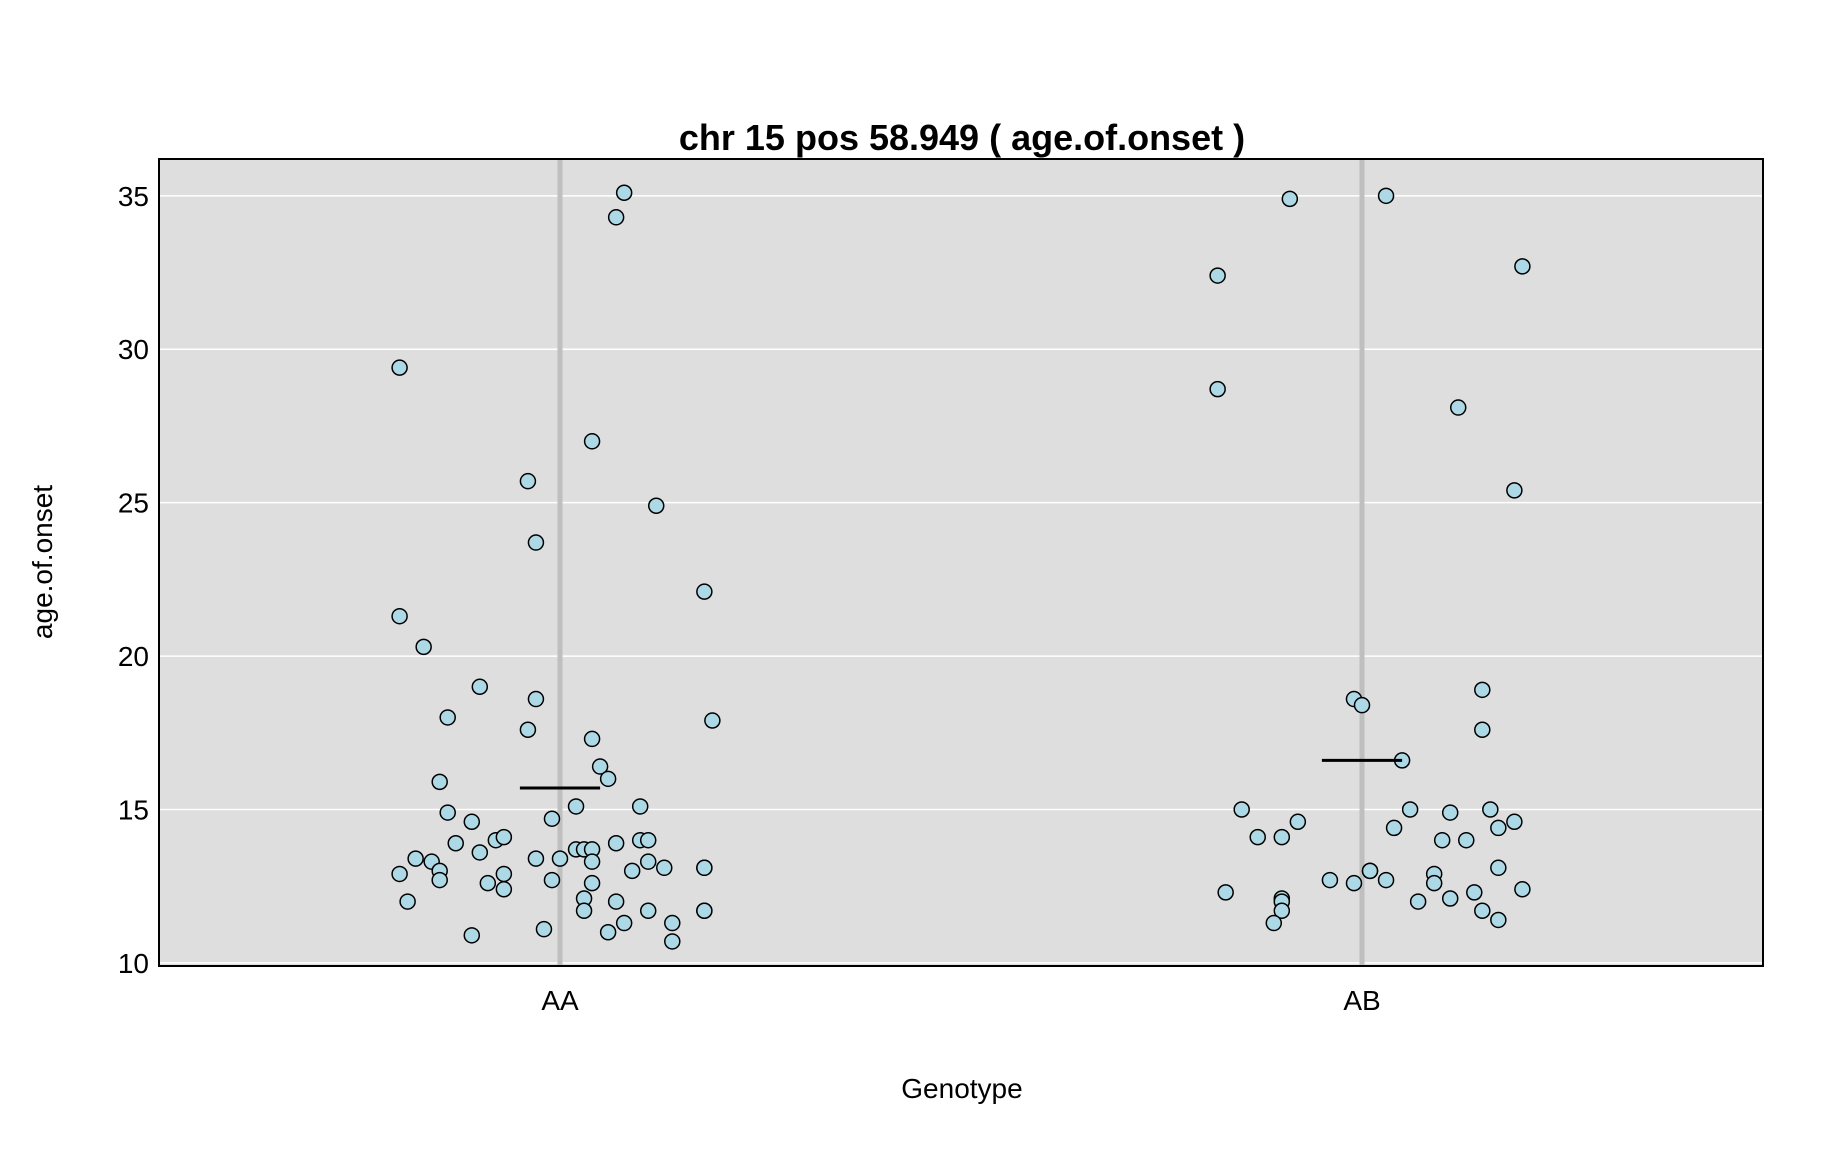 The height and width of the screenshot is (1152, 1824). Describe the element at coordinates (133, 963) in the screenshot. I see `y-tick-label: 10` at that location.